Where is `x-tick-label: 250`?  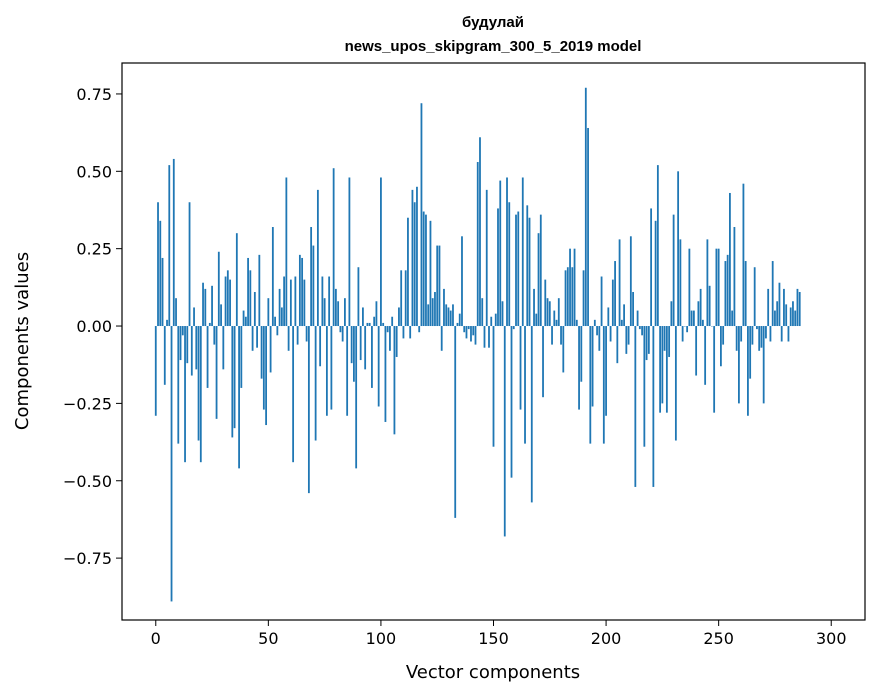 x-tick-label: 250 is located at coordinates (718, 638).